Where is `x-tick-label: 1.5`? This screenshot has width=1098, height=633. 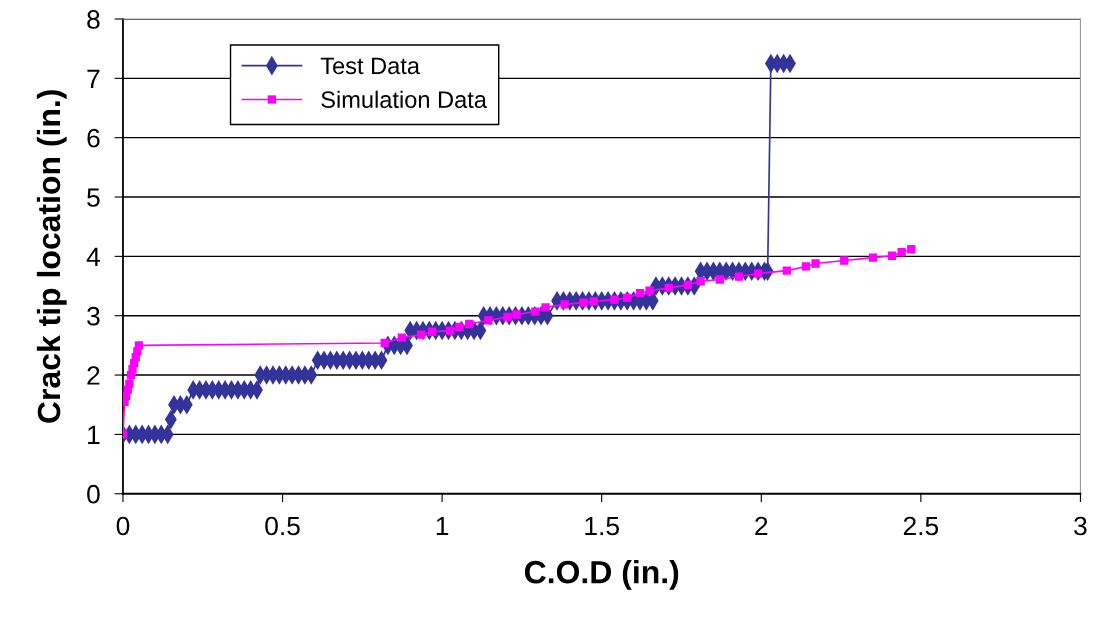 x-tick-label: 1.5 is located at coordinates (602, 526).